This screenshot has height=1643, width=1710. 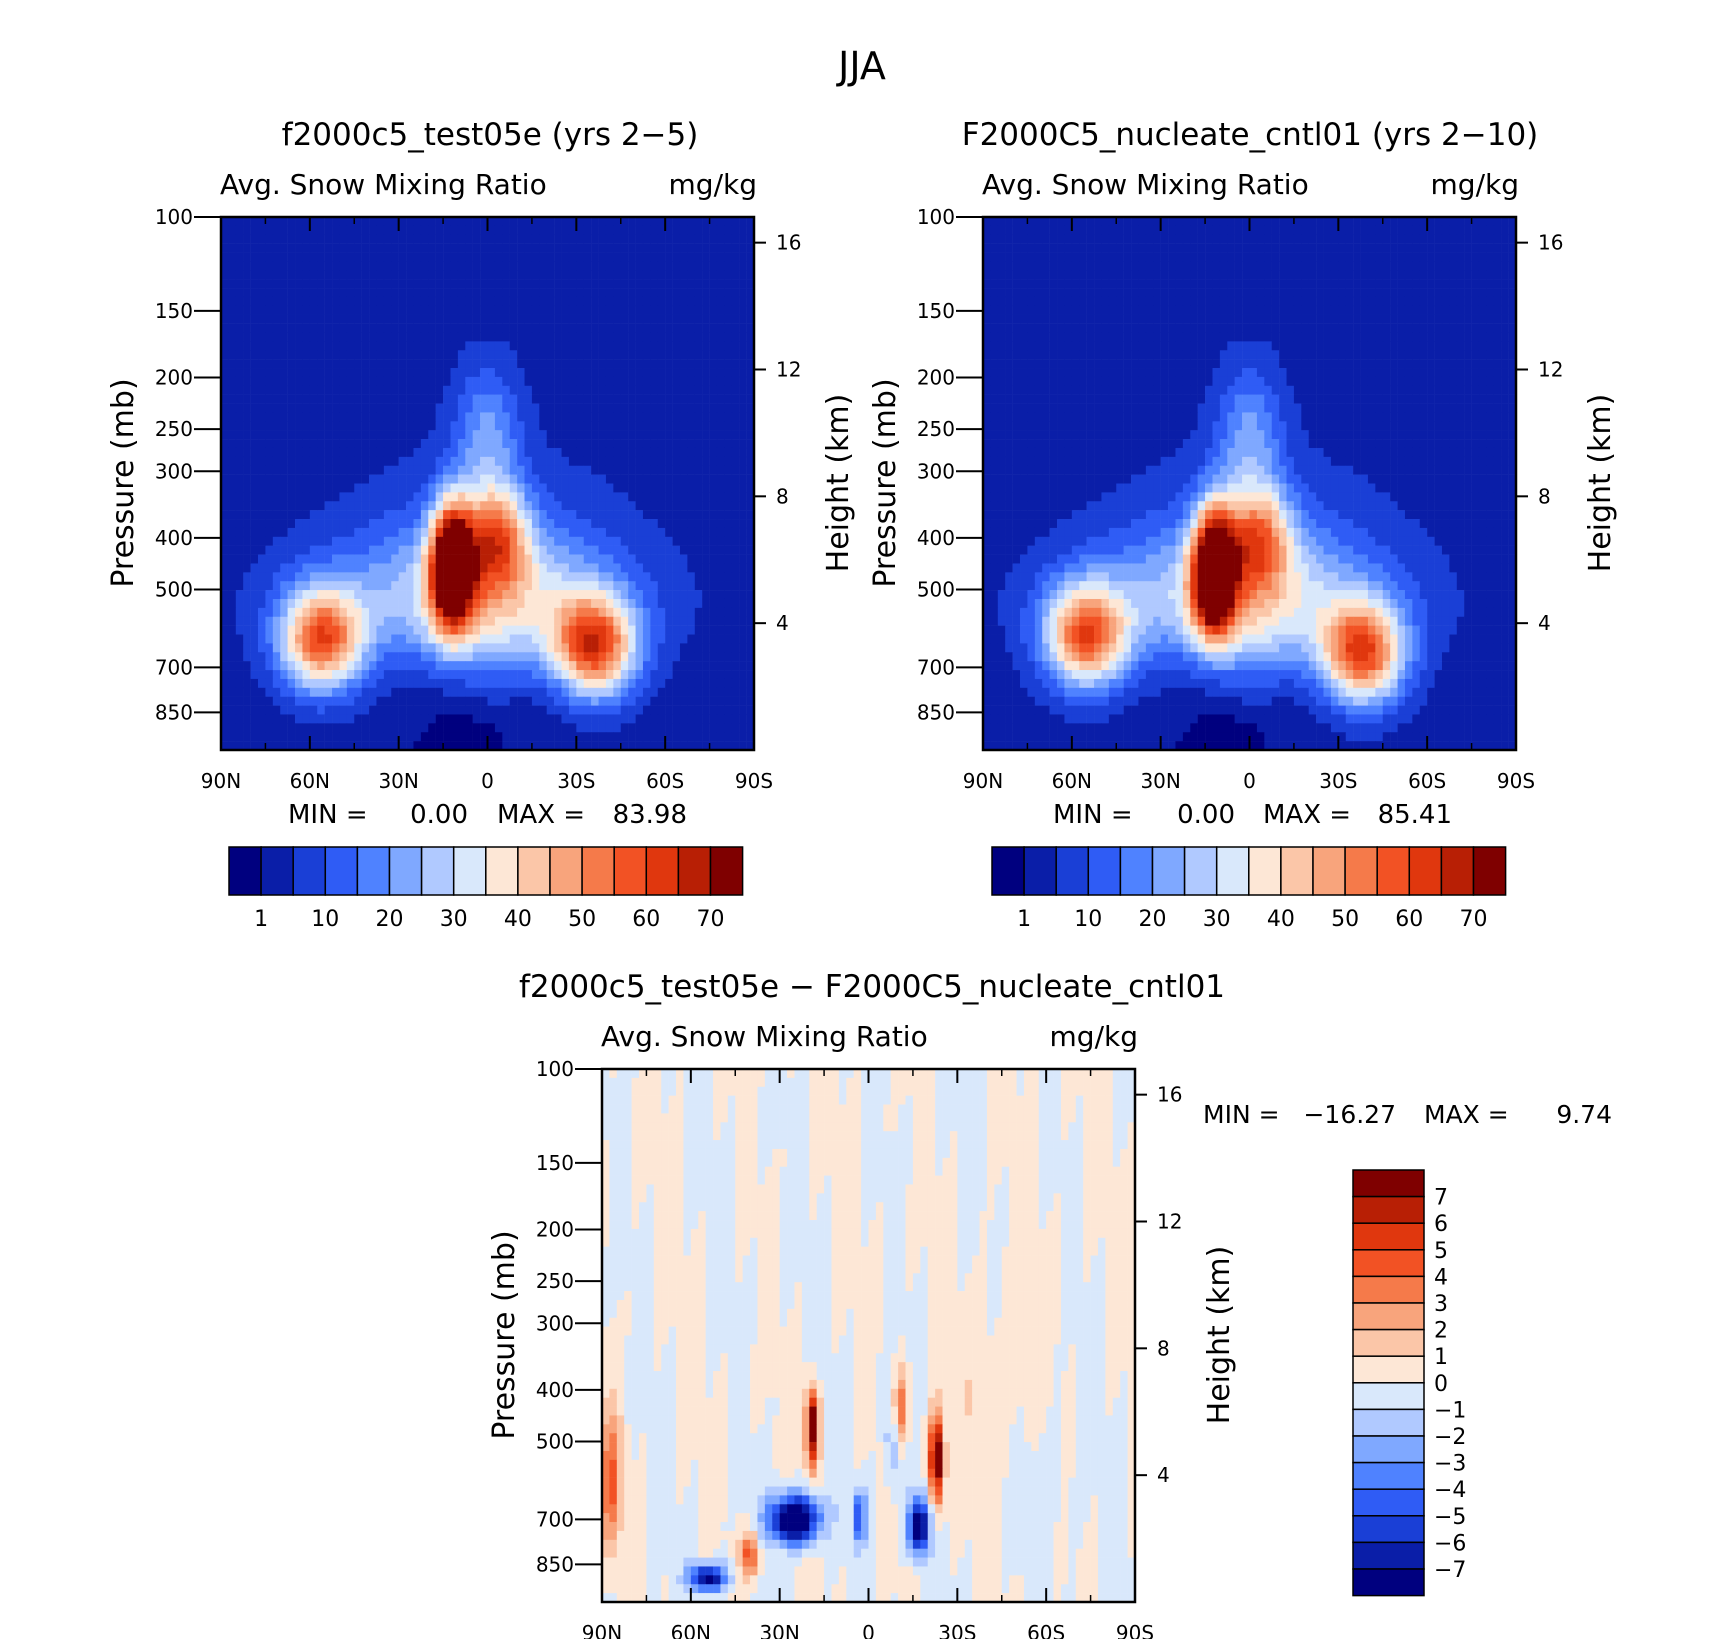 I want to click on height-tick-label: 16, so click(x=788, y=243).